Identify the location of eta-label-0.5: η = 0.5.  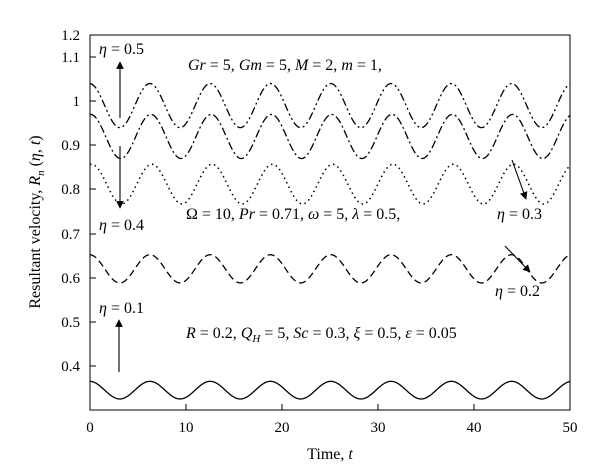
(121, 49).